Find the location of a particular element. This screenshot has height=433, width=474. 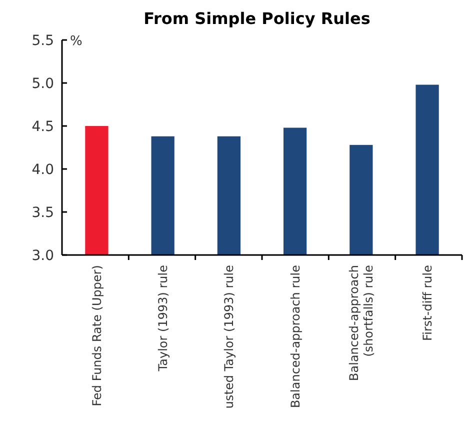

y-tick-label: 4.5 is located at coordinates (43, 126).